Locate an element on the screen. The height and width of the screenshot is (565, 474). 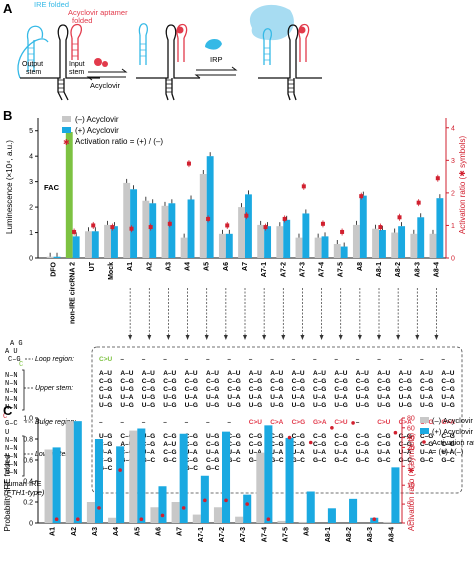
c-x-tick-label: A1 is located at coordinates (53, 531).